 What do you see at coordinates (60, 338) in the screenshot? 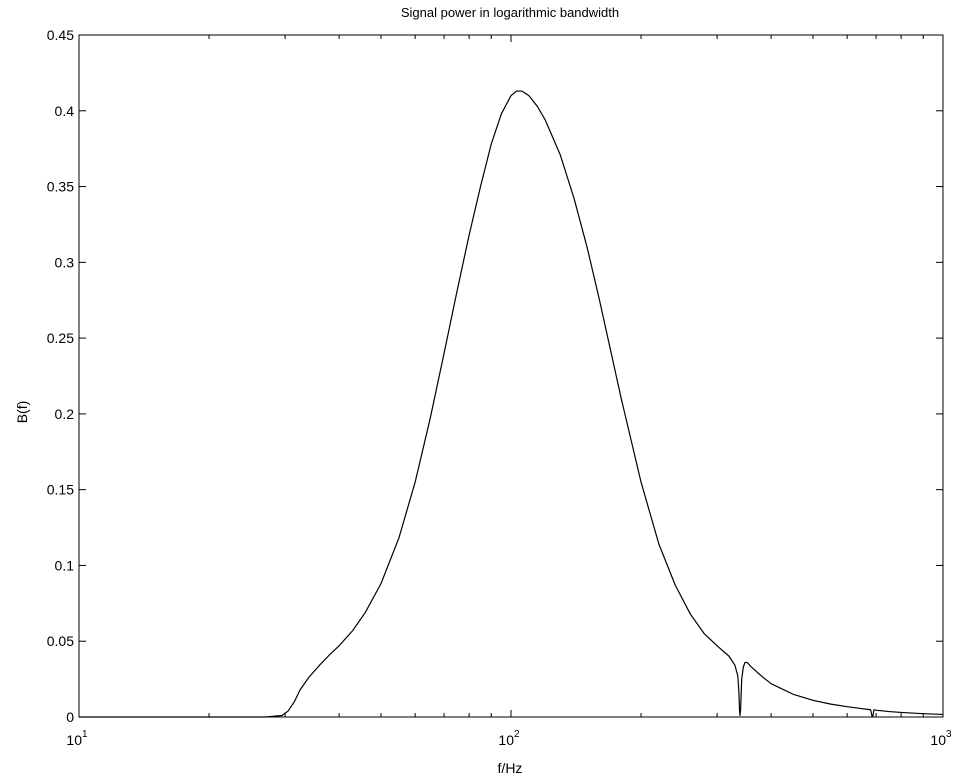
I see `y-tick-label: 0.25` at bounding box center [60, 338].